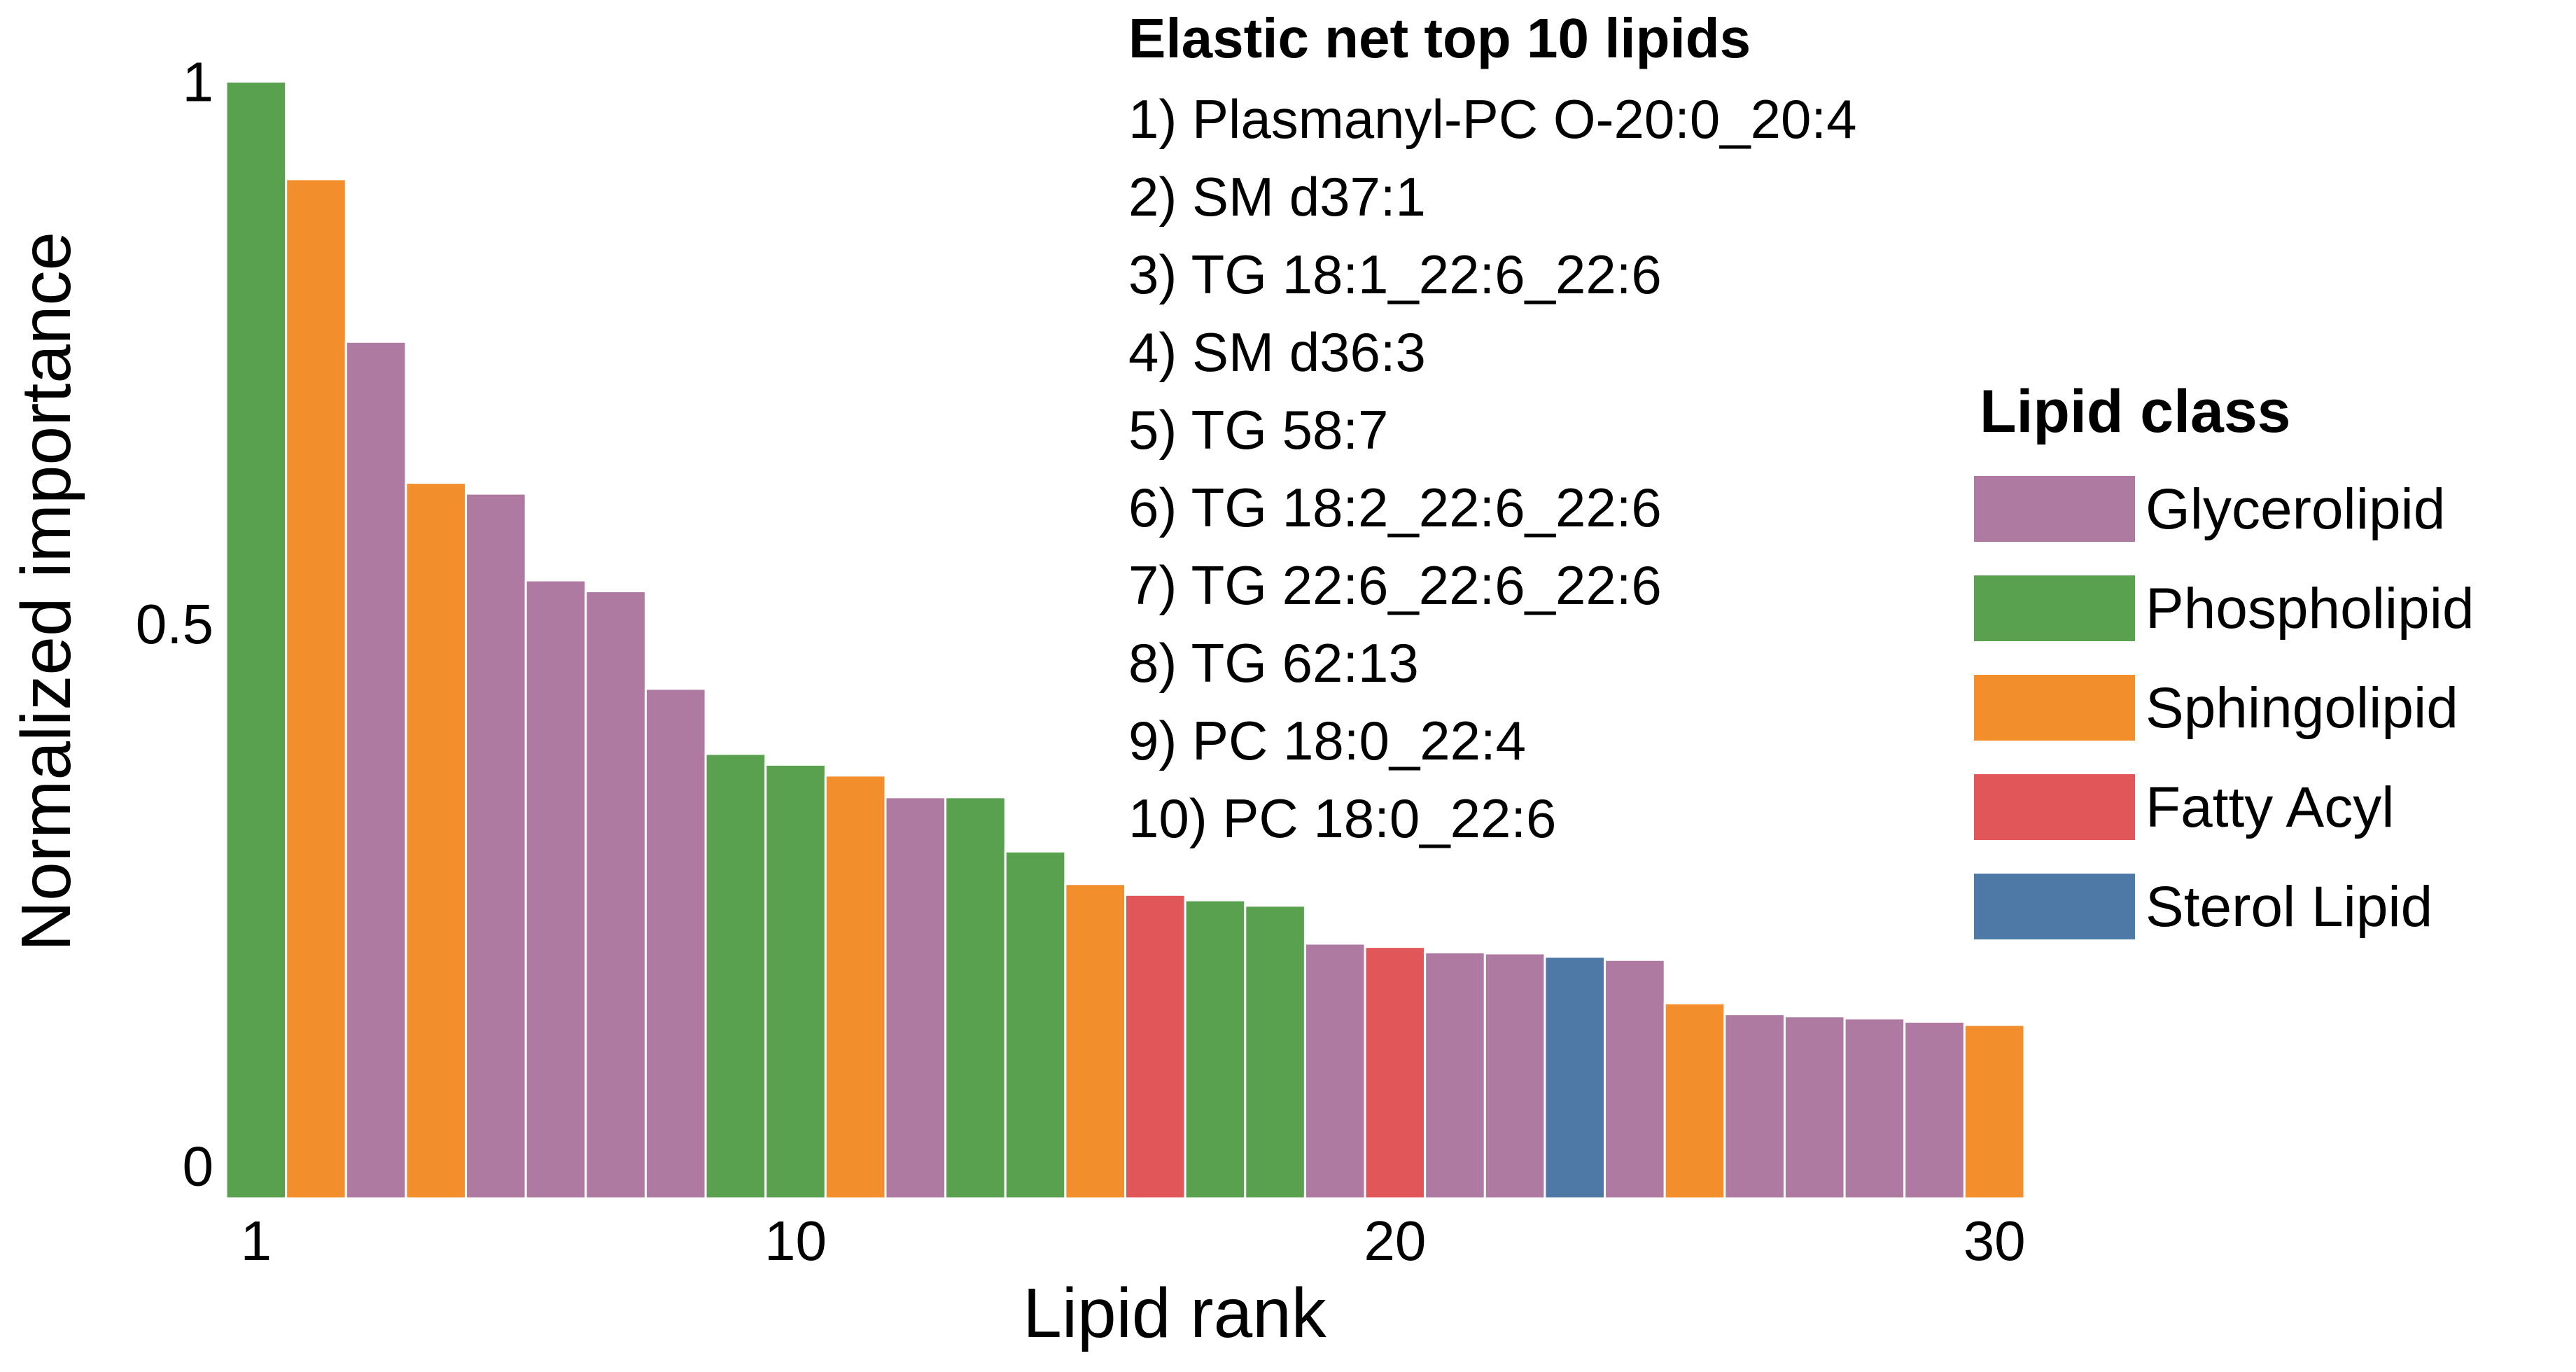 This screenshot has width=2576, height=1372. Describe the element at coordinates (1492, 119) in the screenshot. I see `annotation-line: 1) Plasmanyl-PC O-20:0_20:4` at that location.